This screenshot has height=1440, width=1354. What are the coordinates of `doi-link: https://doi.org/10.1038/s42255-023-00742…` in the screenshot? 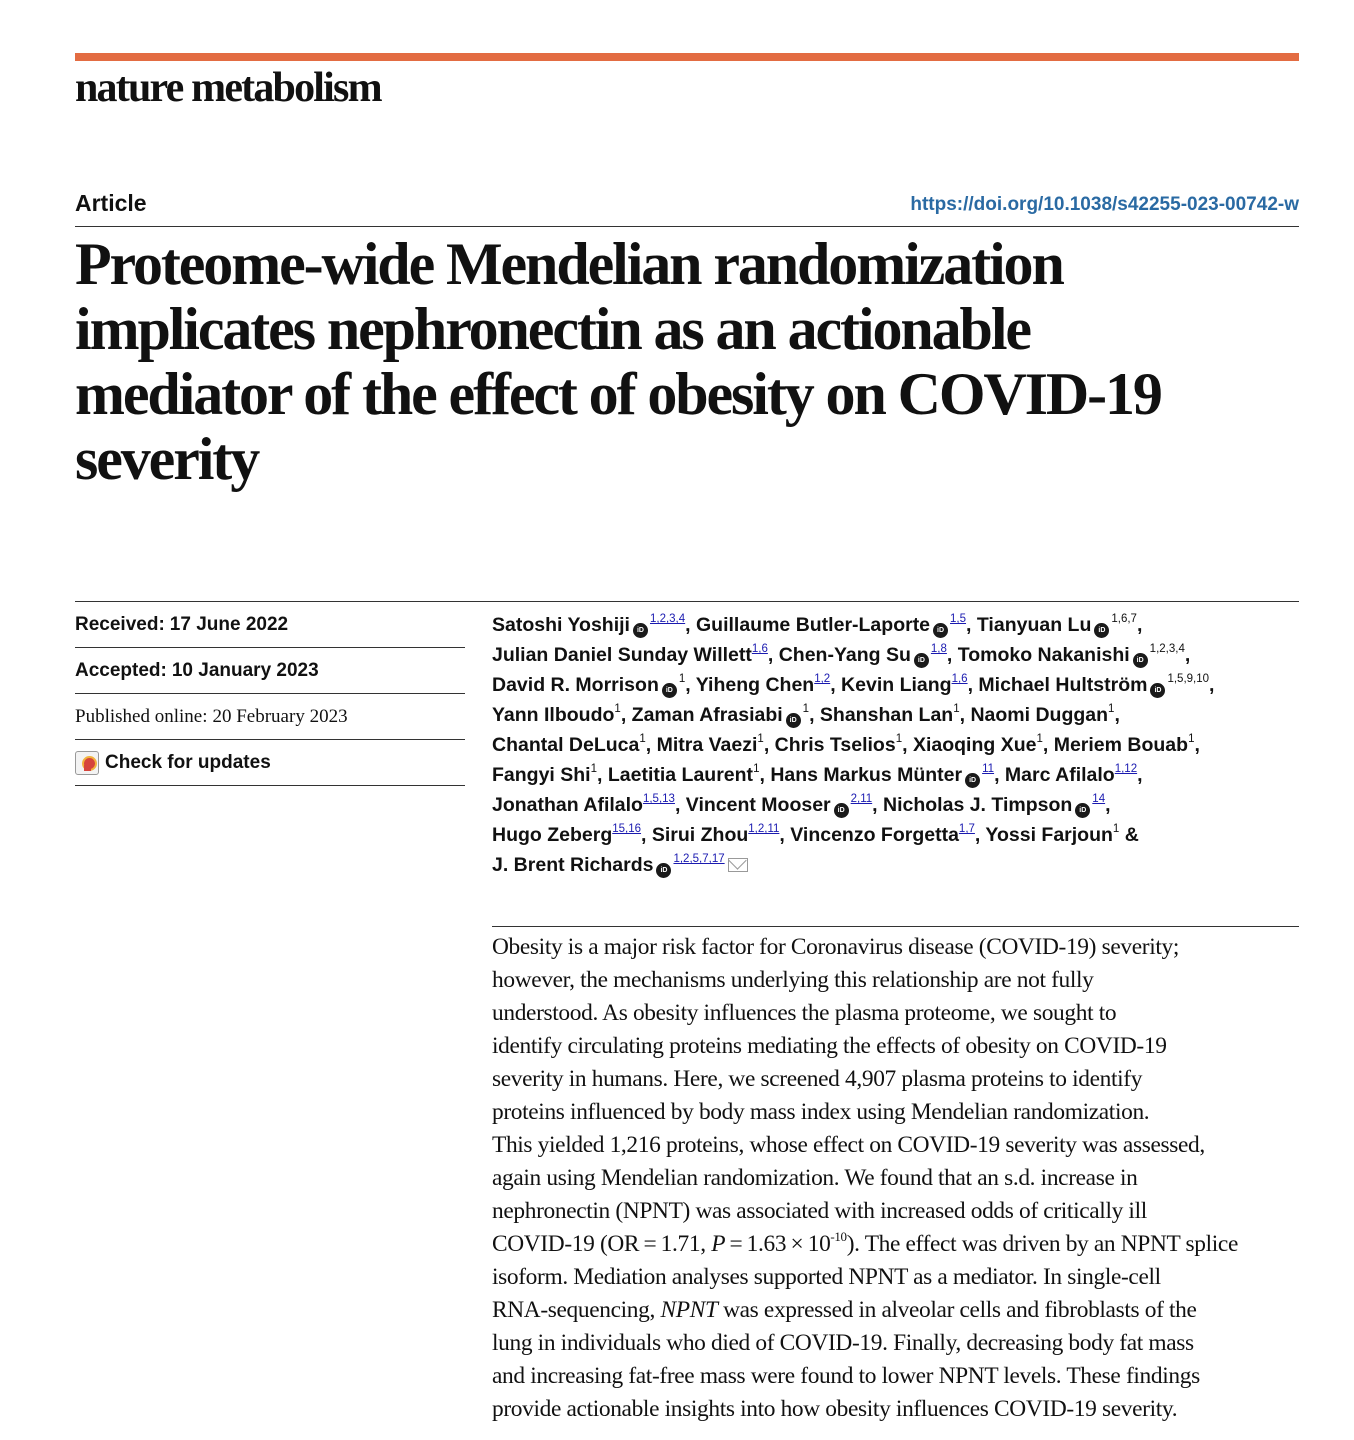 It's located at (1104, 204).